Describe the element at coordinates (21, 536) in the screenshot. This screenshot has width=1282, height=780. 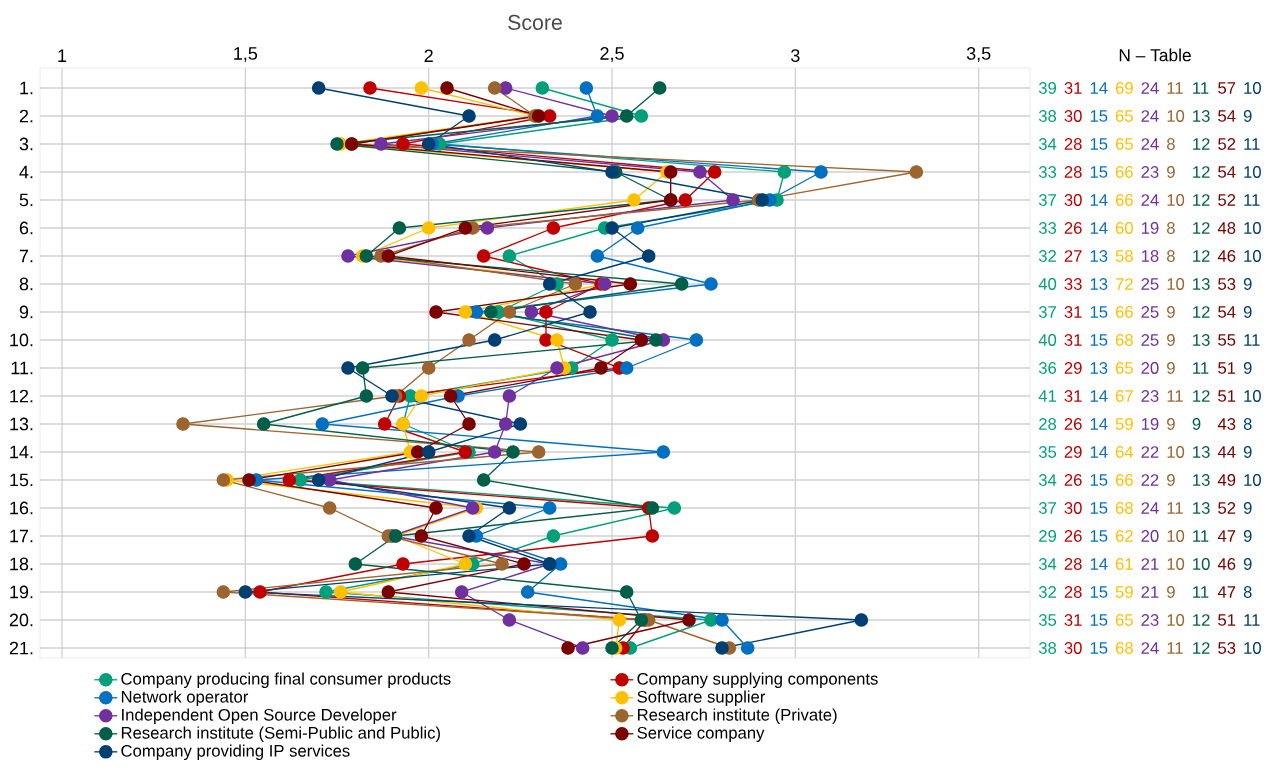
I see `y-tick-label: 17.` at that location.